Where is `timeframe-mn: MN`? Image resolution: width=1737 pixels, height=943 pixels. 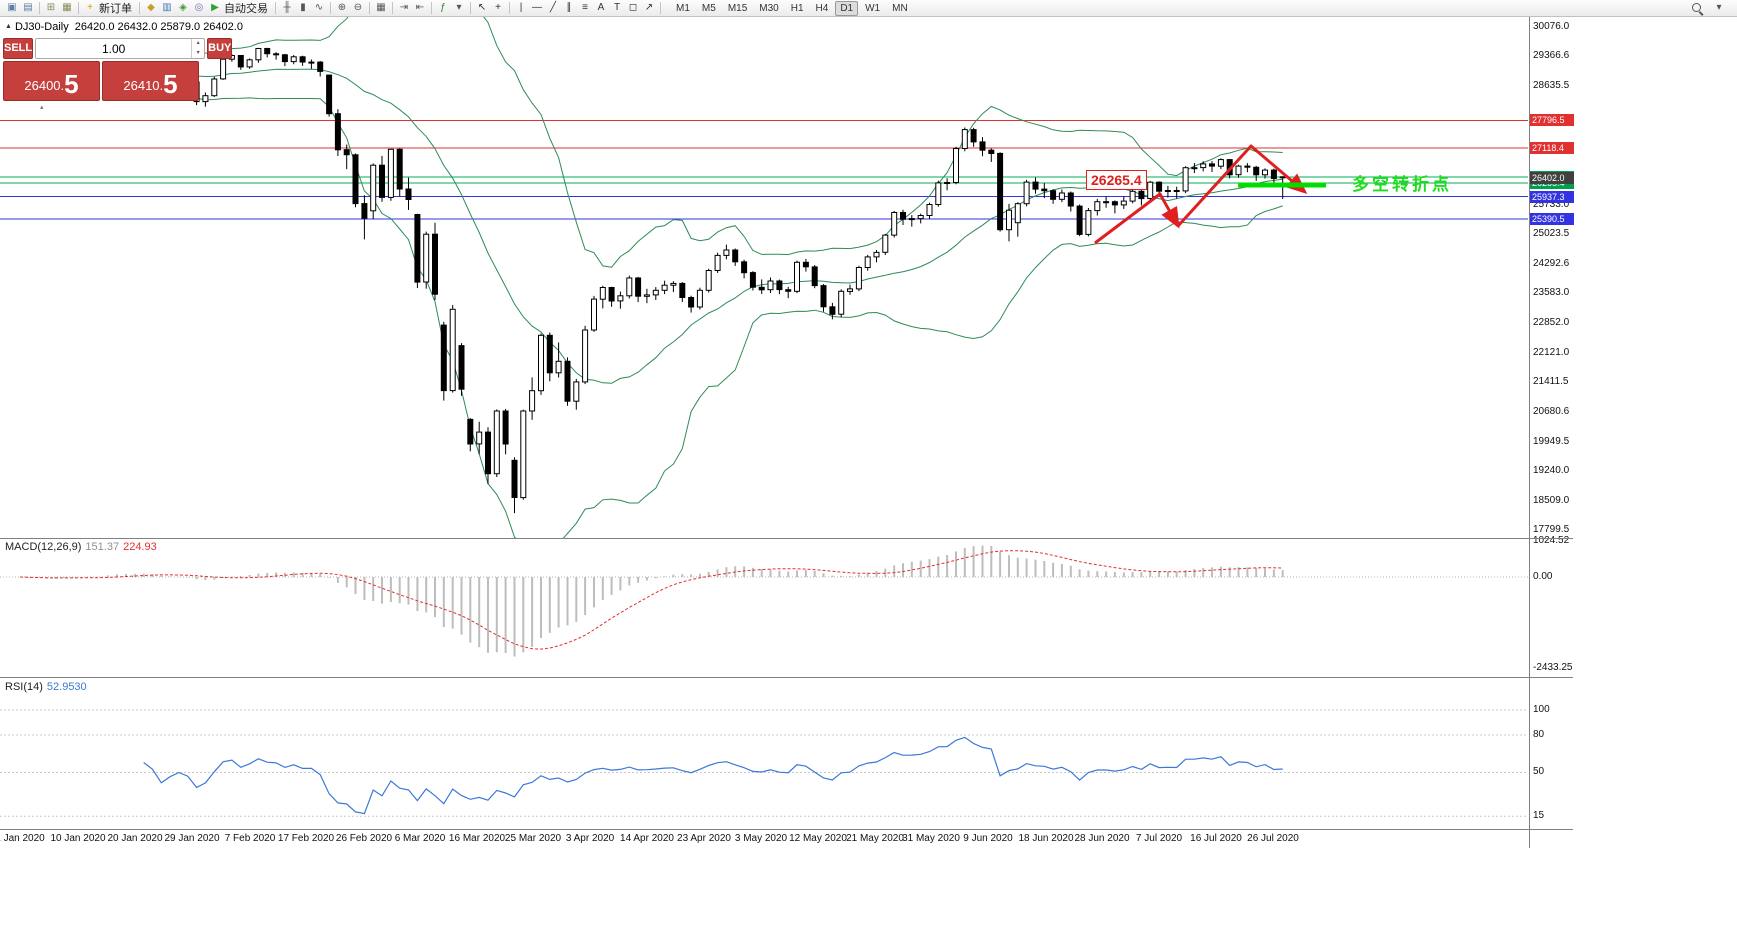 timeframe-mn: MN is located at coordinates (900, 8).